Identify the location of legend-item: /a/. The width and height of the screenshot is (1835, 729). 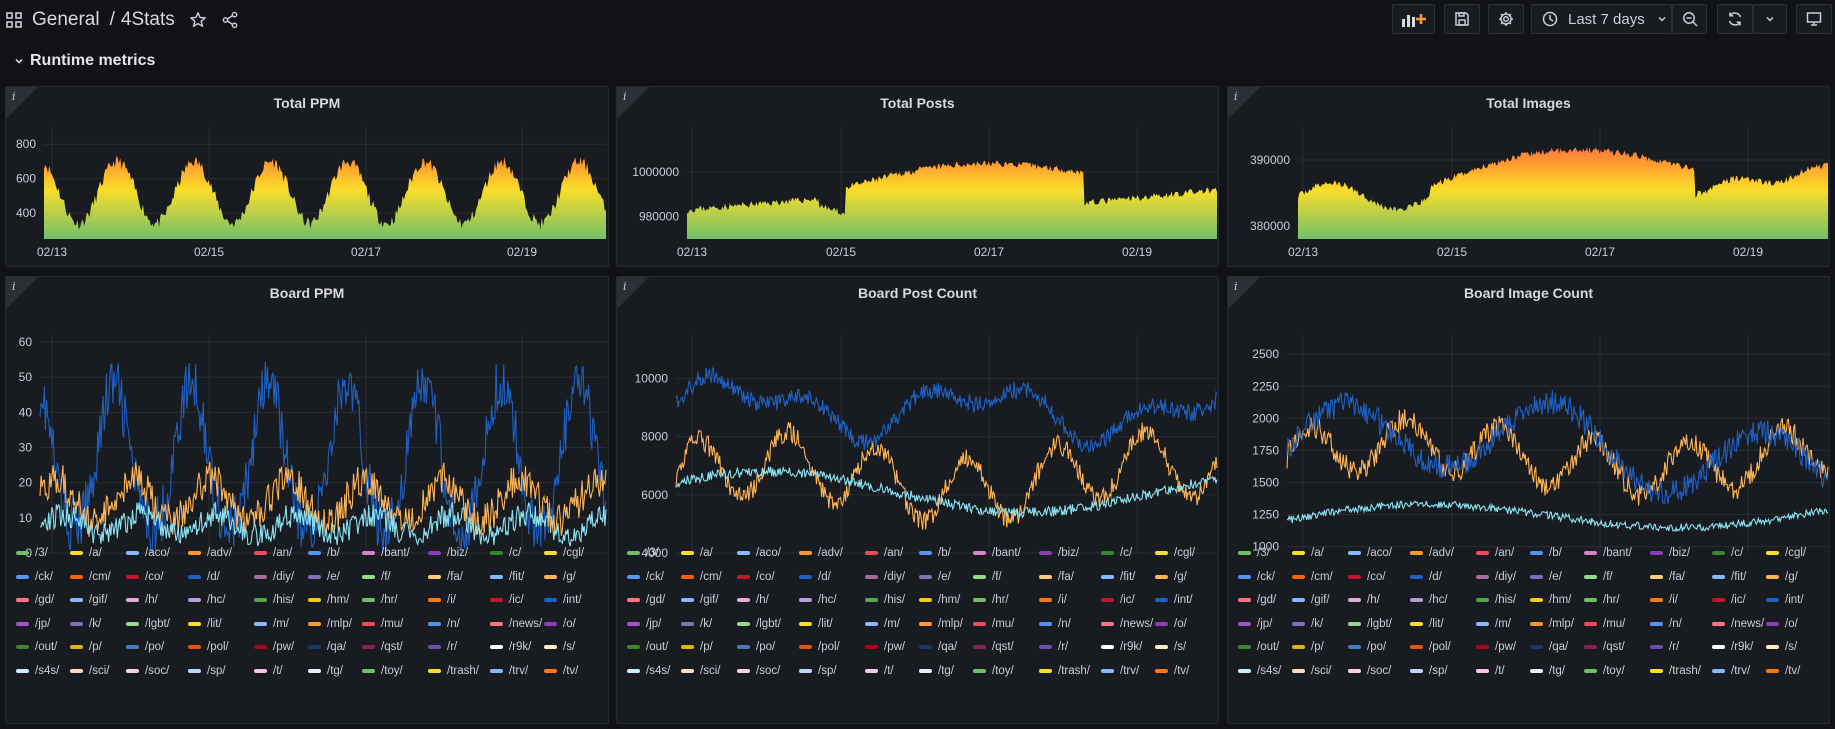
(1308, 553).